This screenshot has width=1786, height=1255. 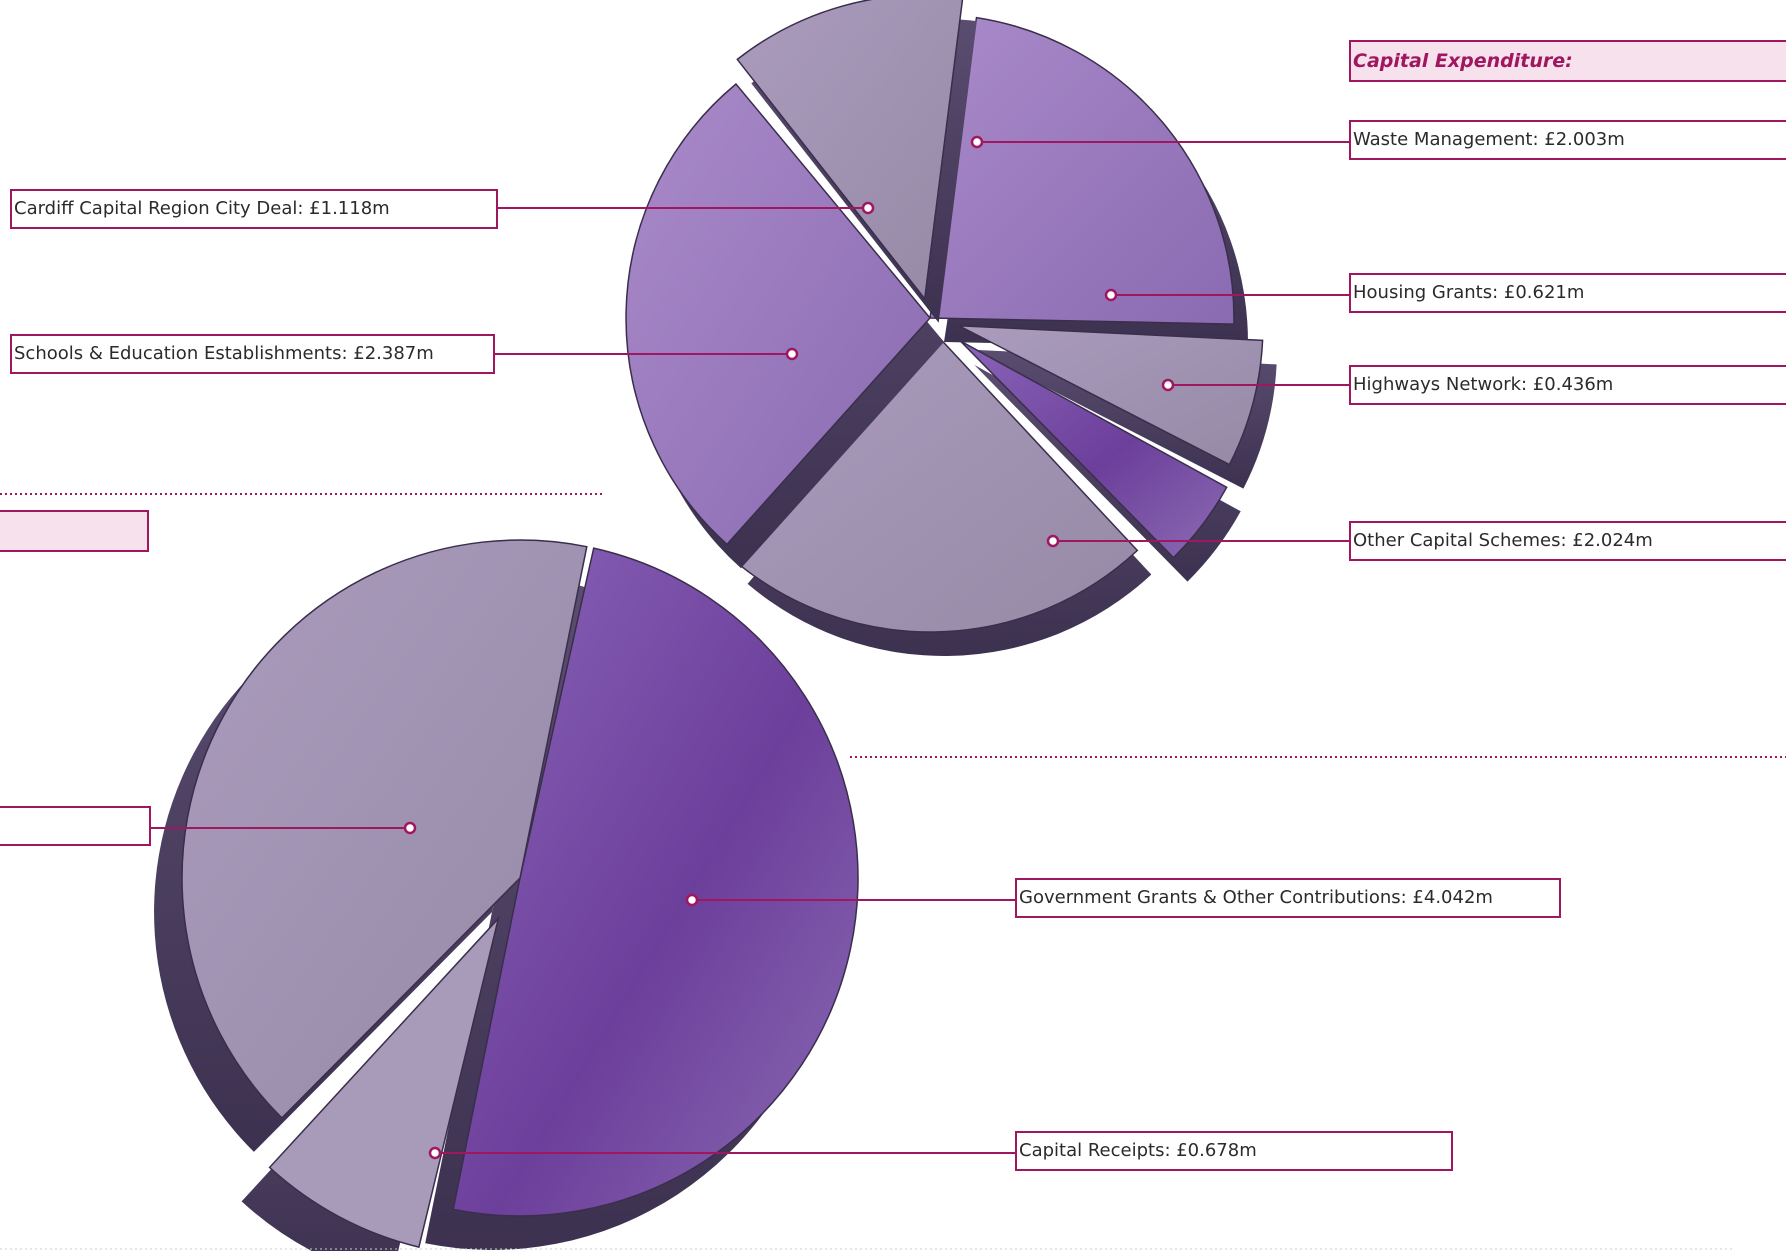 What do you see at coordinates (850, 150) in the screenshot?
I see `slice-cardiff-capital-region-city-deal` at bounding box center [850, 150].